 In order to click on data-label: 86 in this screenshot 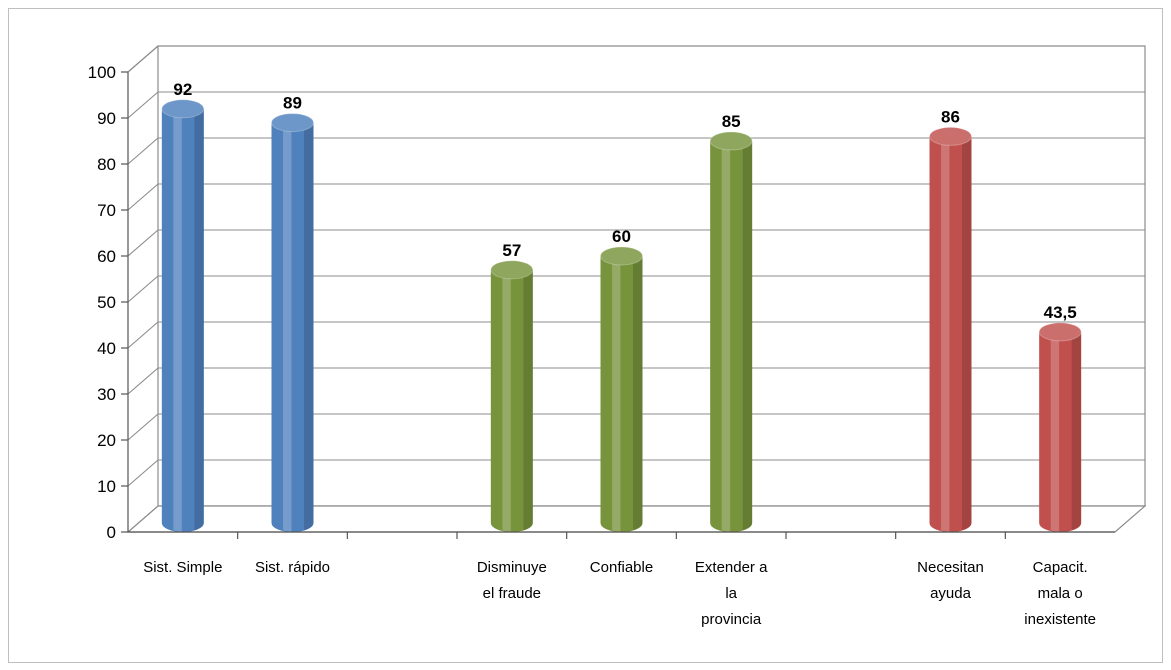, I will do `click(950, 116)`.